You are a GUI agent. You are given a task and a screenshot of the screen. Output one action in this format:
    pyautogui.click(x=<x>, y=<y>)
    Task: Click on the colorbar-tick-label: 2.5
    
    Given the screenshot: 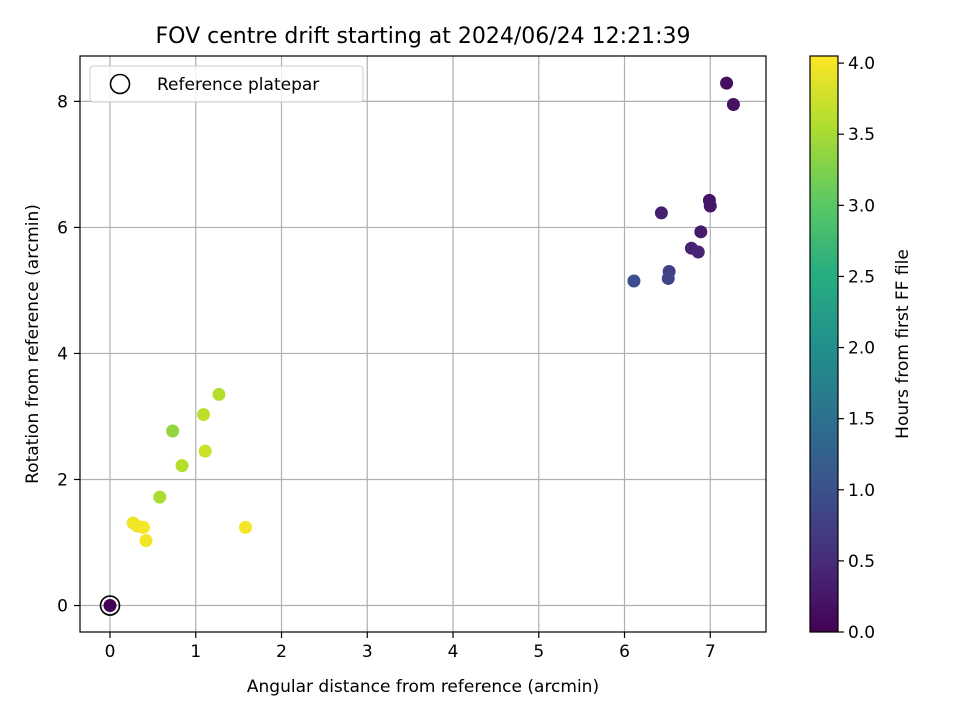 What is the action you would take?
    pyautogui.click(x=861, y=277)
    